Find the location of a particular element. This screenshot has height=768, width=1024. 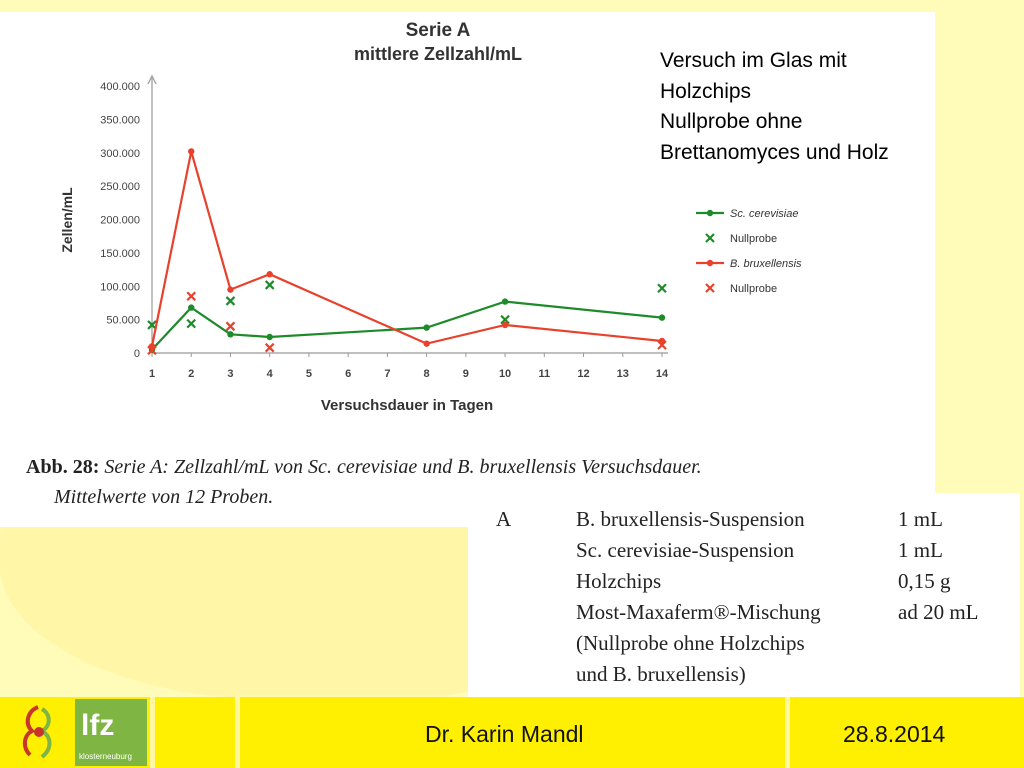

note-line: Nullprobe ohne is located at coordinates (731, 121).